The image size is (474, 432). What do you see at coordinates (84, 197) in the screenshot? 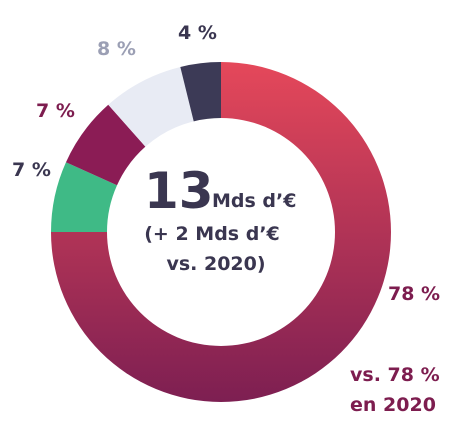
I see `slice-green` at bounding box center [84, 197].